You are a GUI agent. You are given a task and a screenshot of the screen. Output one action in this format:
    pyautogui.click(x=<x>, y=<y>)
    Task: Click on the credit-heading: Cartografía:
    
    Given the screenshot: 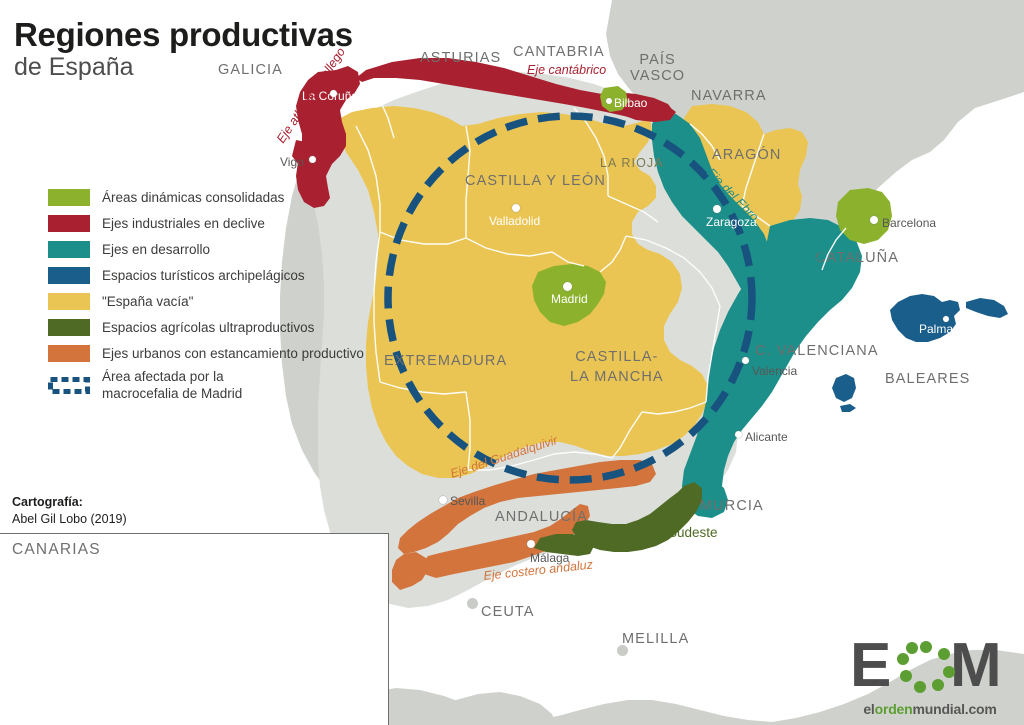 What is the action you would take?
    pyautogui.click(x=47, y=502)
    